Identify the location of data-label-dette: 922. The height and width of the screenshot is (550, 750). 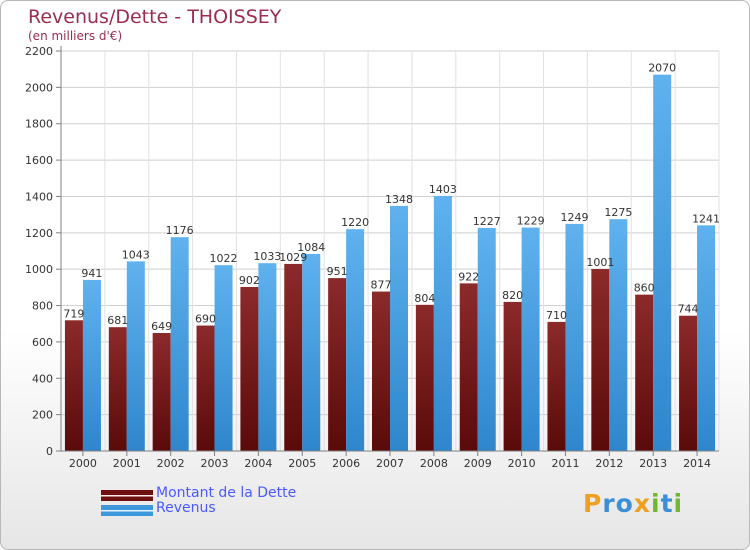
(468, 276).